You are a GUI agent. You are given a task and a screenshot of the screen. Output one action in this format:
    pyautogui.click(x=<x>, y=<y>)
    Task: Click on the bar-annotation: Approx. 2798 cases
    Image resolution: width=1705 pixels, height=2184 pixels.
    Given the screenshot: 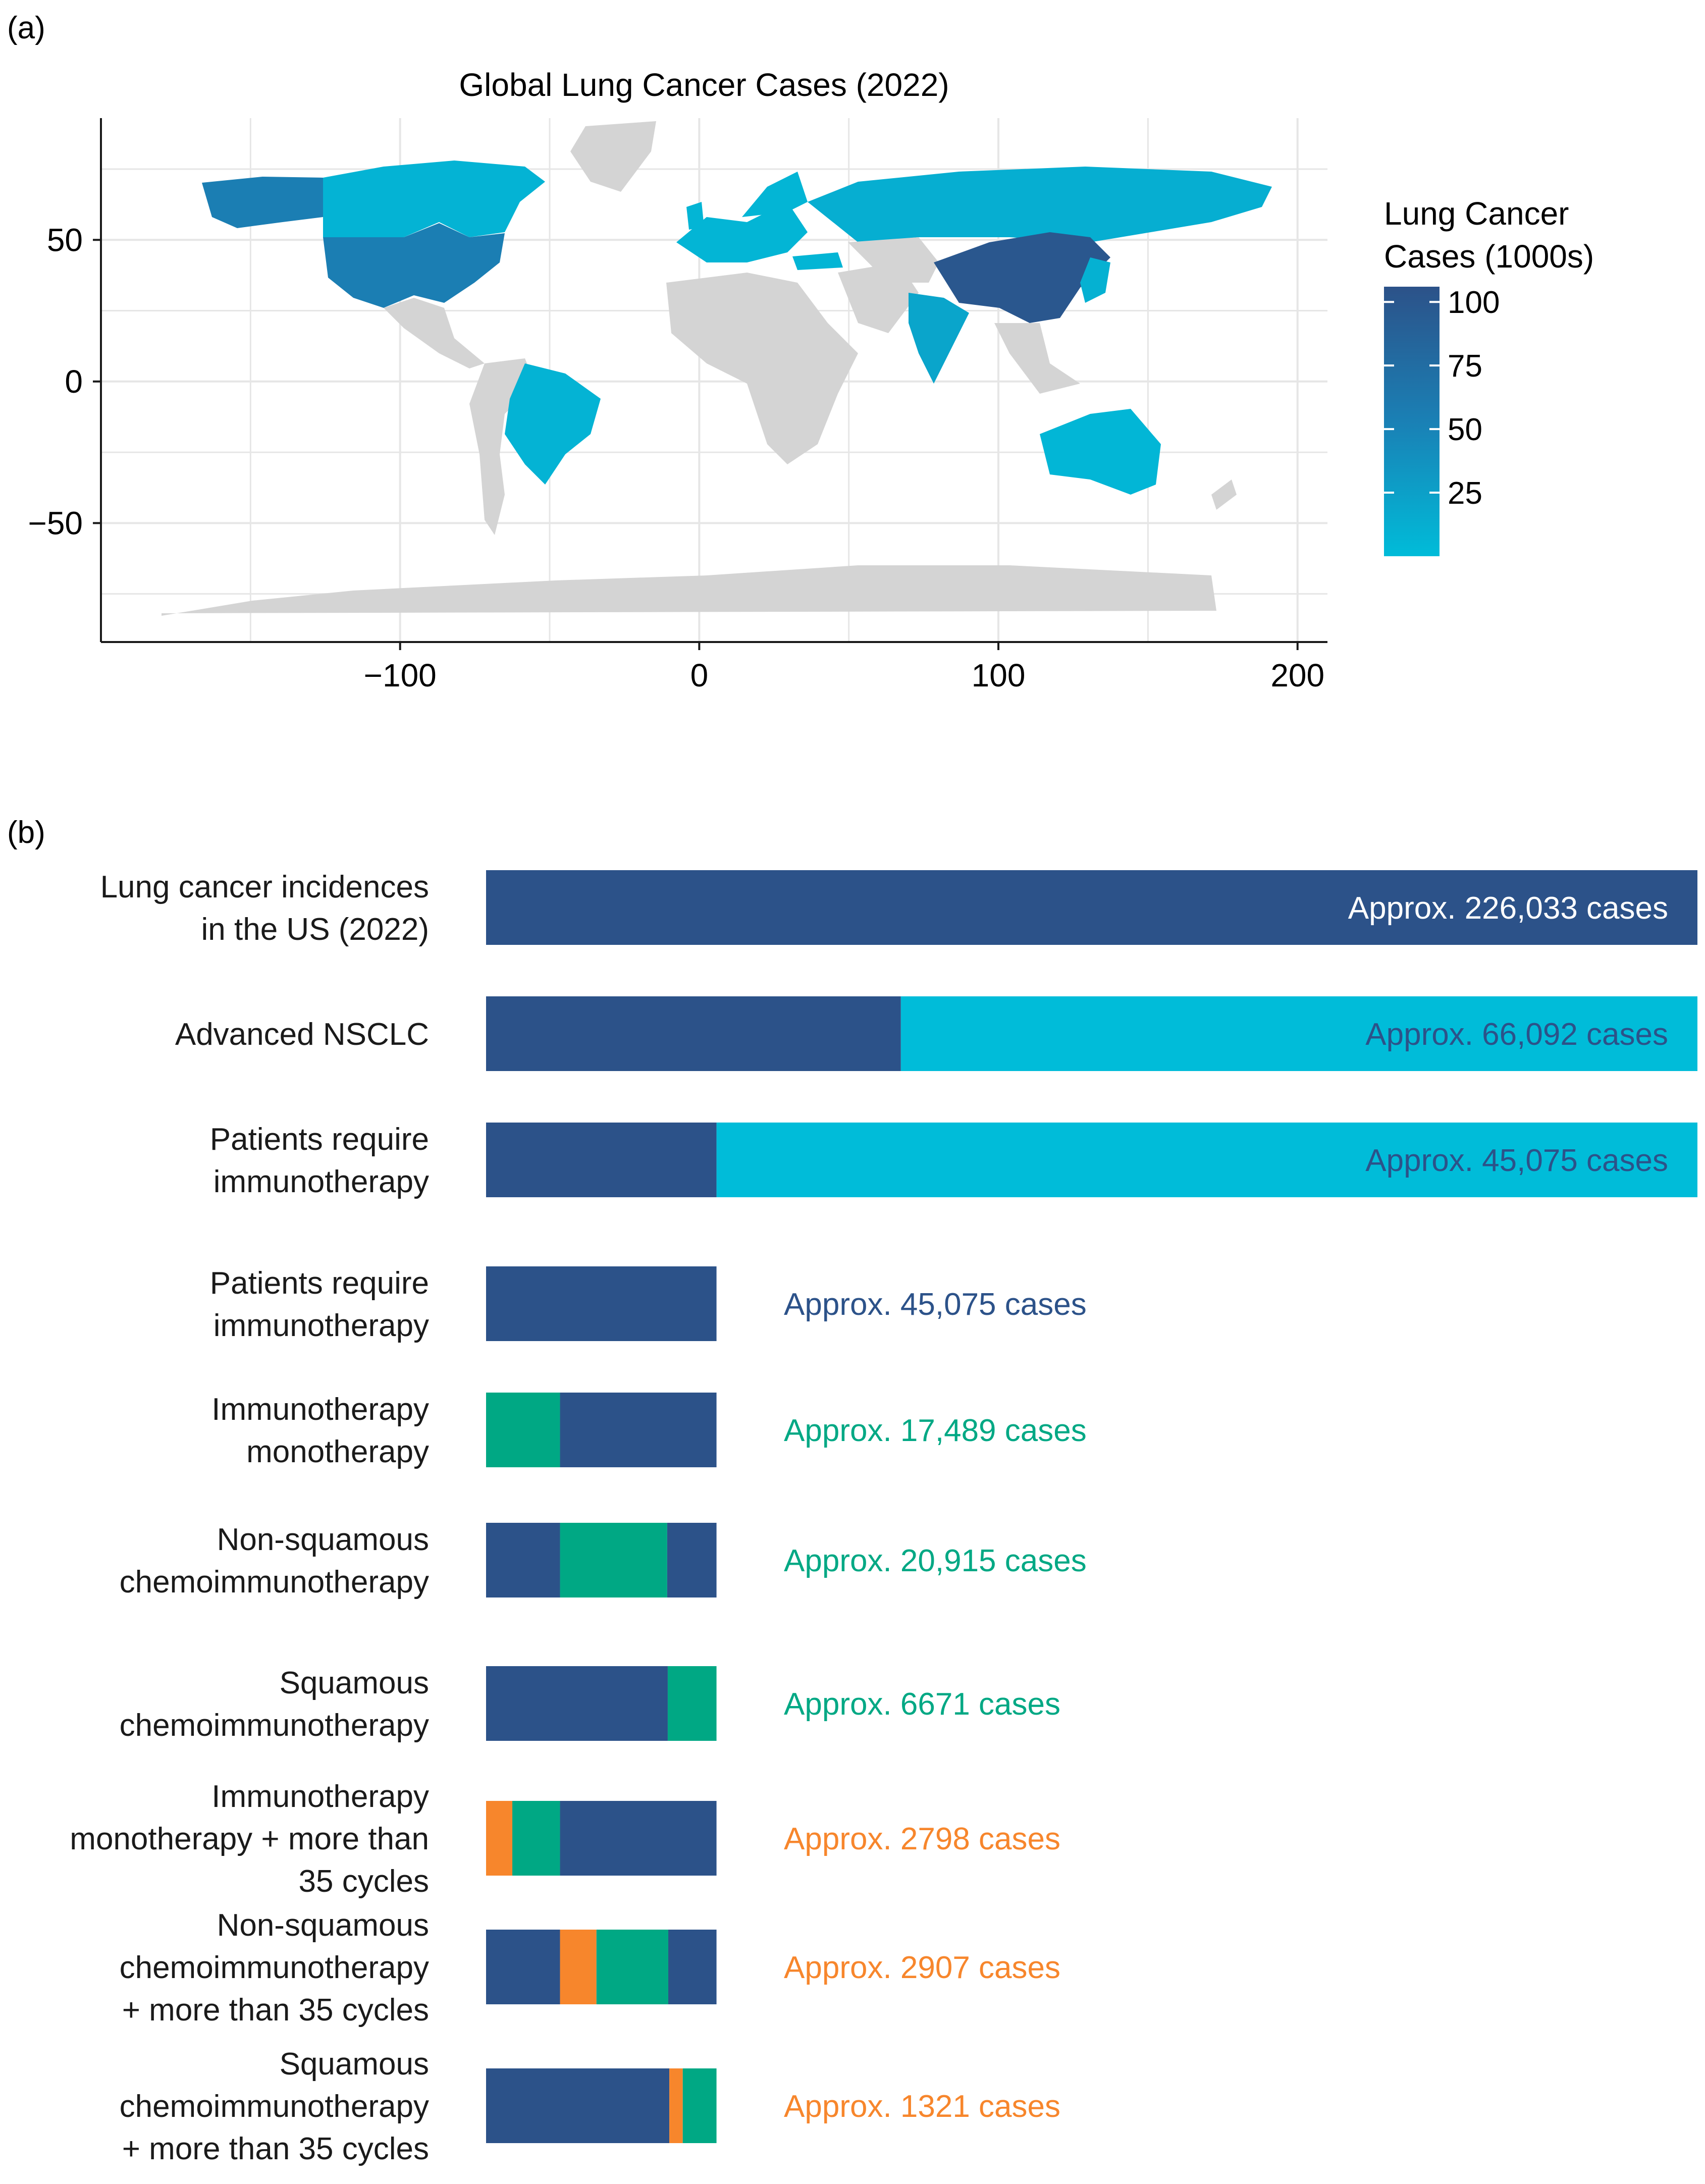 What is the action you would take?
    pyautogui.click(x=922, y=1839)
    